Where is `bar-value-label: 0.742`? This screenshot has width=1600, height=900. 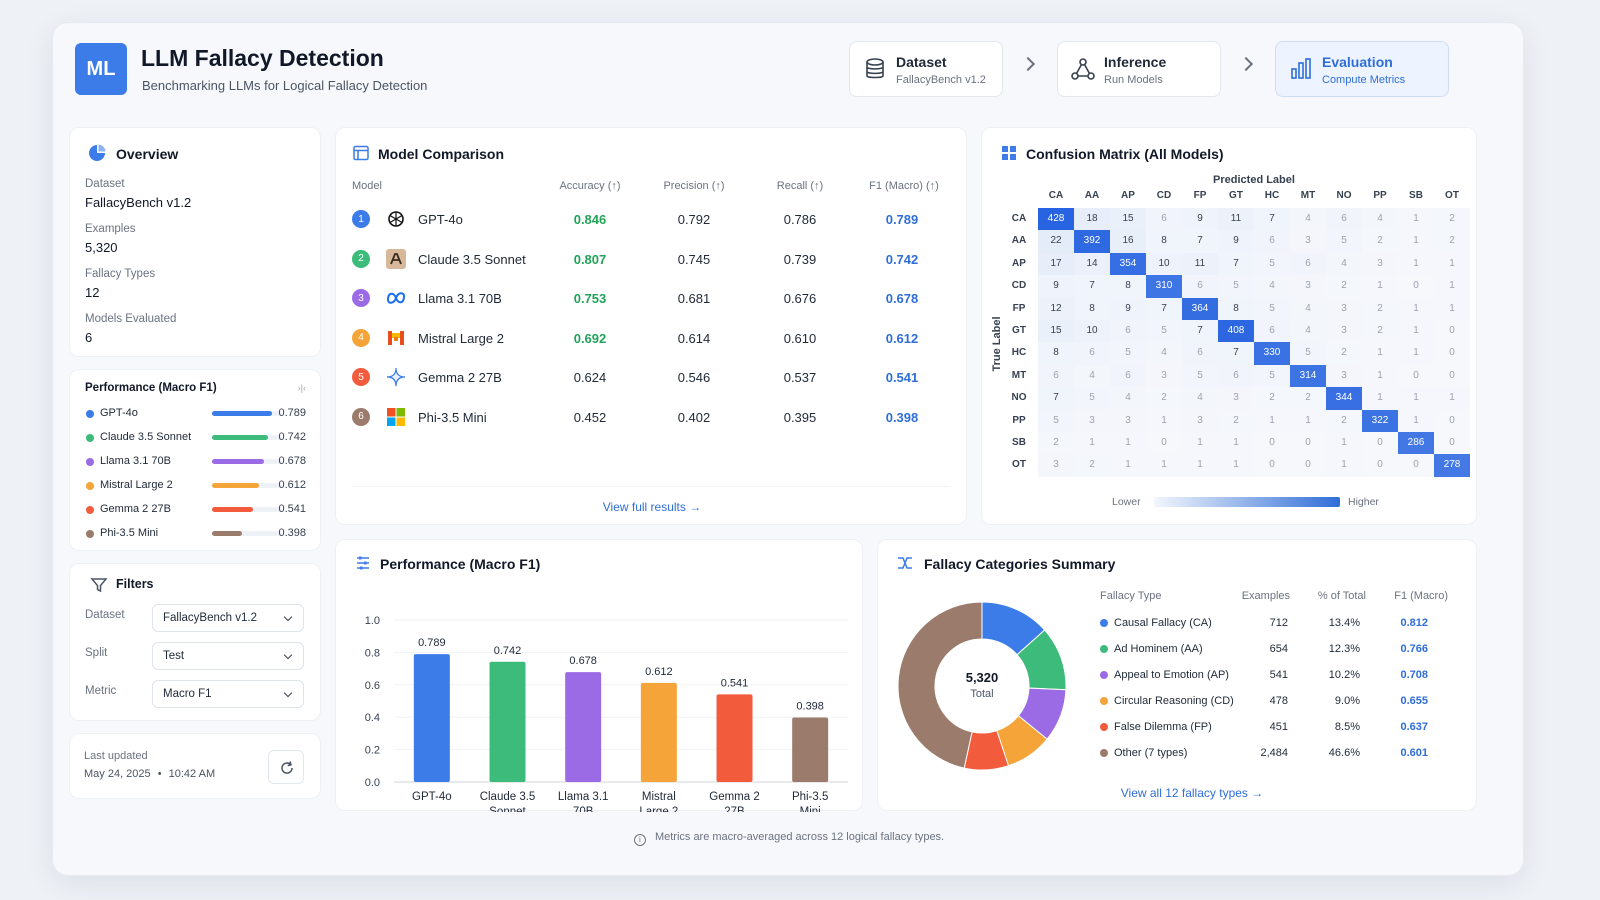
bar-value-label: 0.742 is located at coordinates (508, 651).